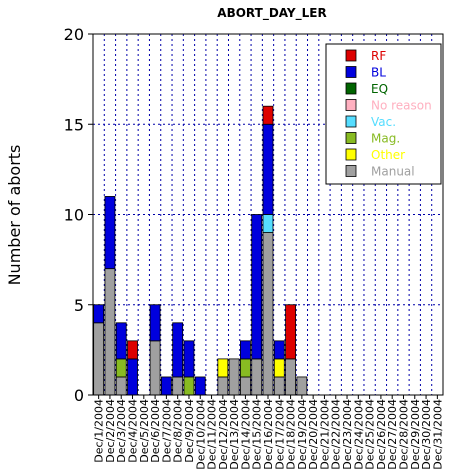 The height and width of the screenshot is (470, 465). Describe the element at coordinates (403, 434) in the screenshot. I see `x-tick-label: Dec/28/2004` at that location.